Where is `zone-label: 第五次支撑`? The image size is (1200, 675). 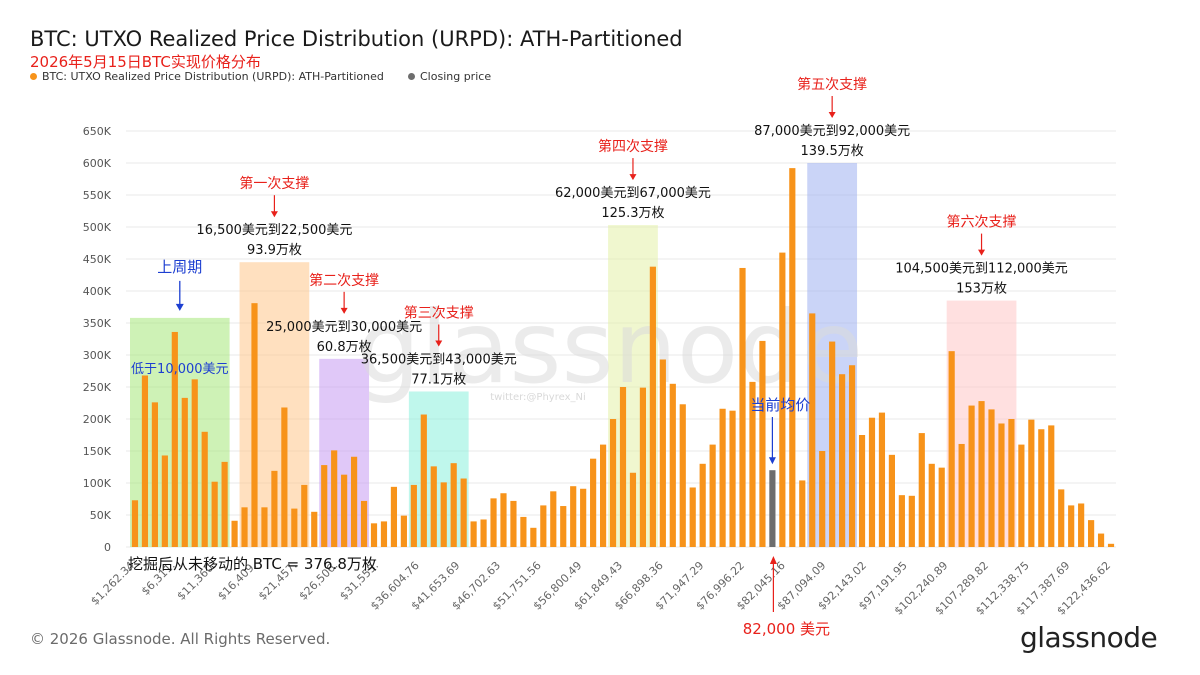
zone-label: 第五次支撑 is located at coordinates (832, 84).